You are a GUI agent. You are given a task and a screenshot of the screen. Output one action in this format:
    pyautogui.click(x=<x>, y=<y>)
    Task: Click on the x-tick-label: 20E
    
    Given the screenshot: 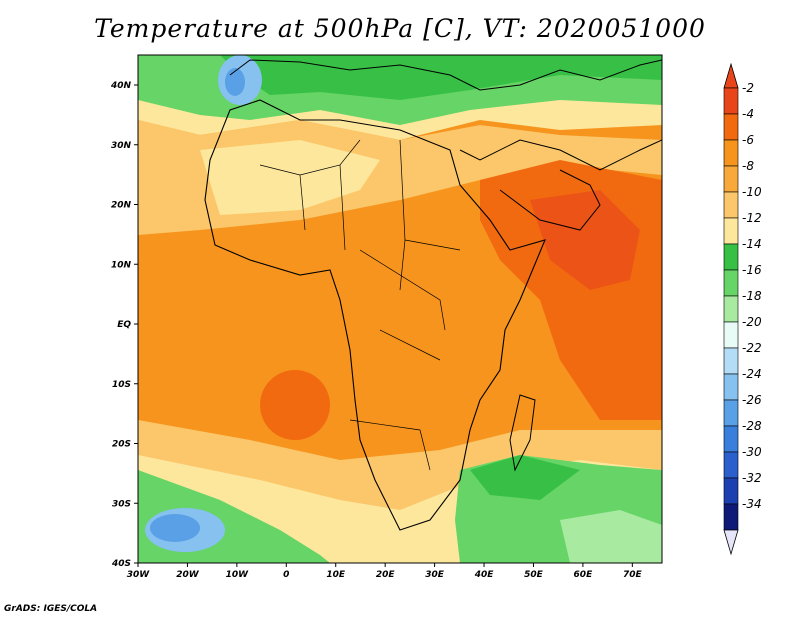 What is the action you would take?
    pyautogui.click(x=386, y=575)
    